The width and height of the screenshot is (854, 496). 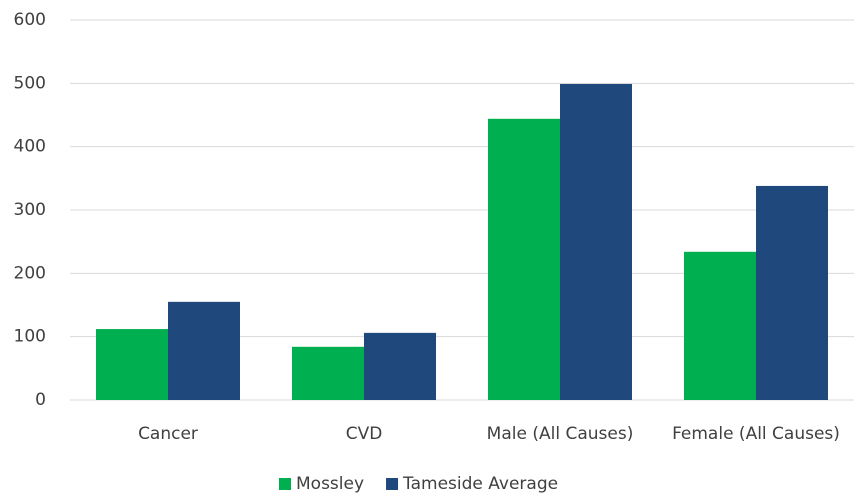 What do you see at coordinates (30, 20) in the screenshot?
I see `y-tick-label: 600` at bounding box center [30, 20].